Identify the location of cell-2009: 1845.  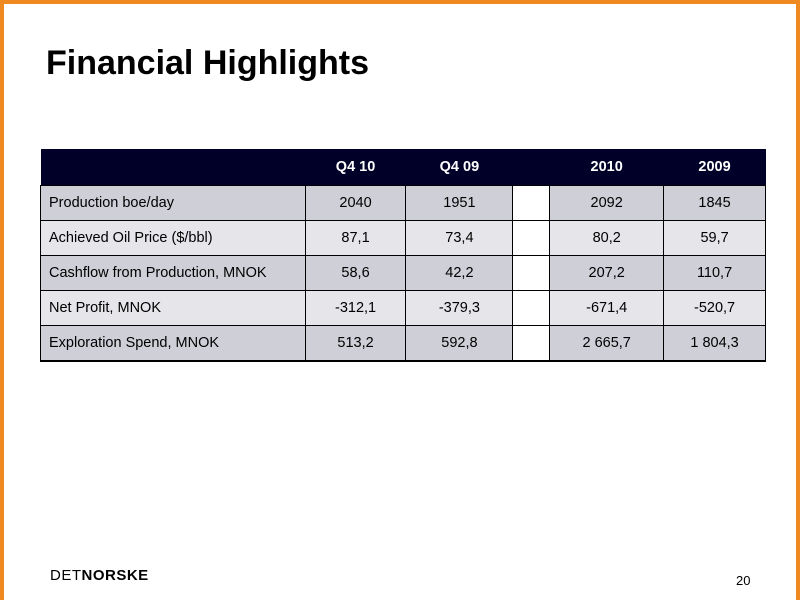
(714, 203).